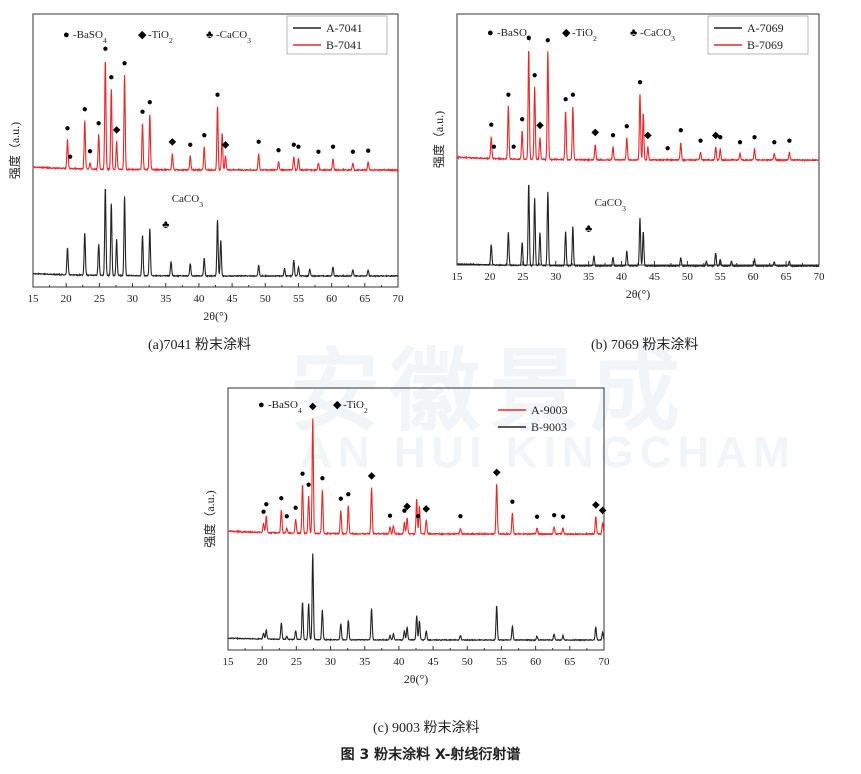  I want to click on x-tick-label: 35, so click(166, 299).